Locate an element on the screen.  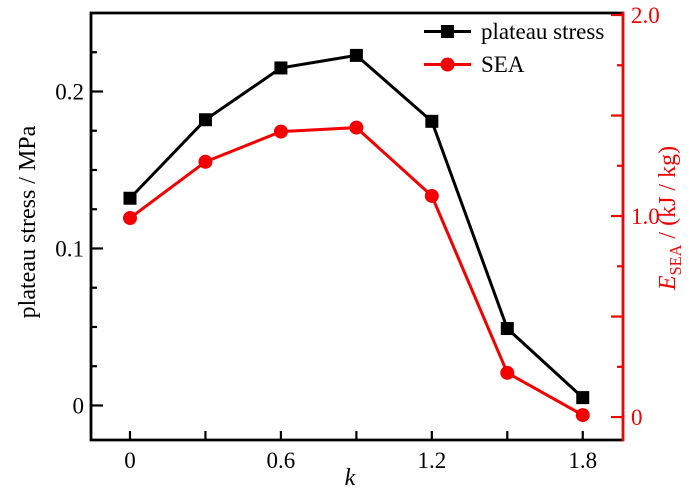
right-axis-title-units: / (kJ / kg) is located at coordinates (668, 195).